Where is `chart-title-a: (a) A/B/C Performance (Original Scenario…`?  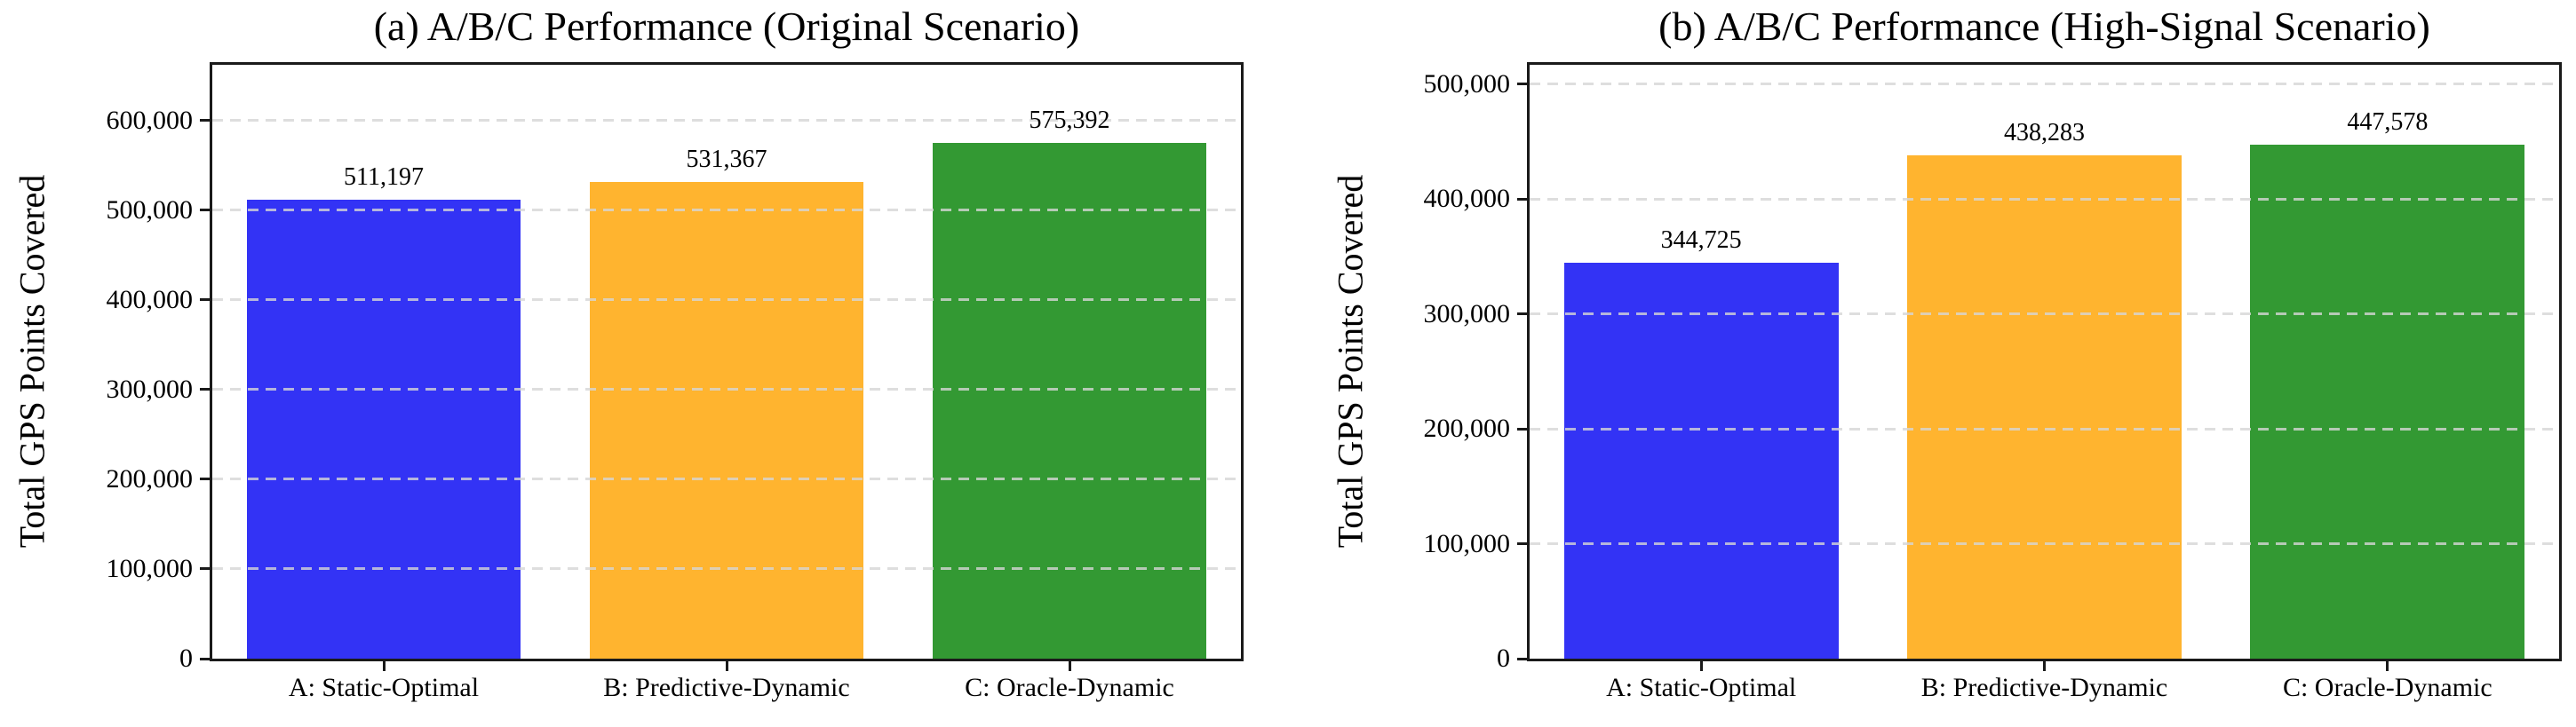
chart-title-a: (a) A/B/C Performance (Original Scenario… is located at coordinates (726, 26).